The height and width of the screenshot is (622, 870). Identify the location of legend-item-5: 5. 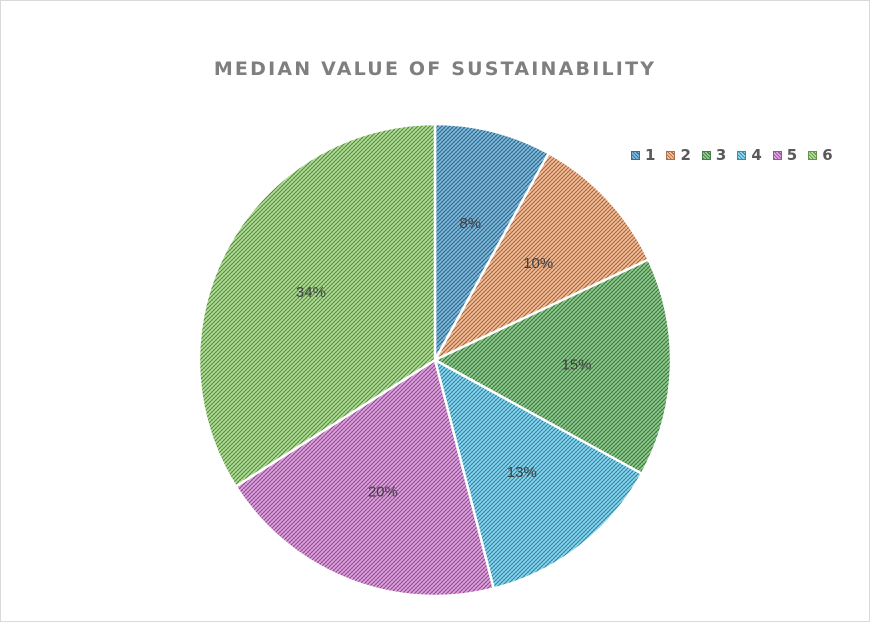
(785, 155).